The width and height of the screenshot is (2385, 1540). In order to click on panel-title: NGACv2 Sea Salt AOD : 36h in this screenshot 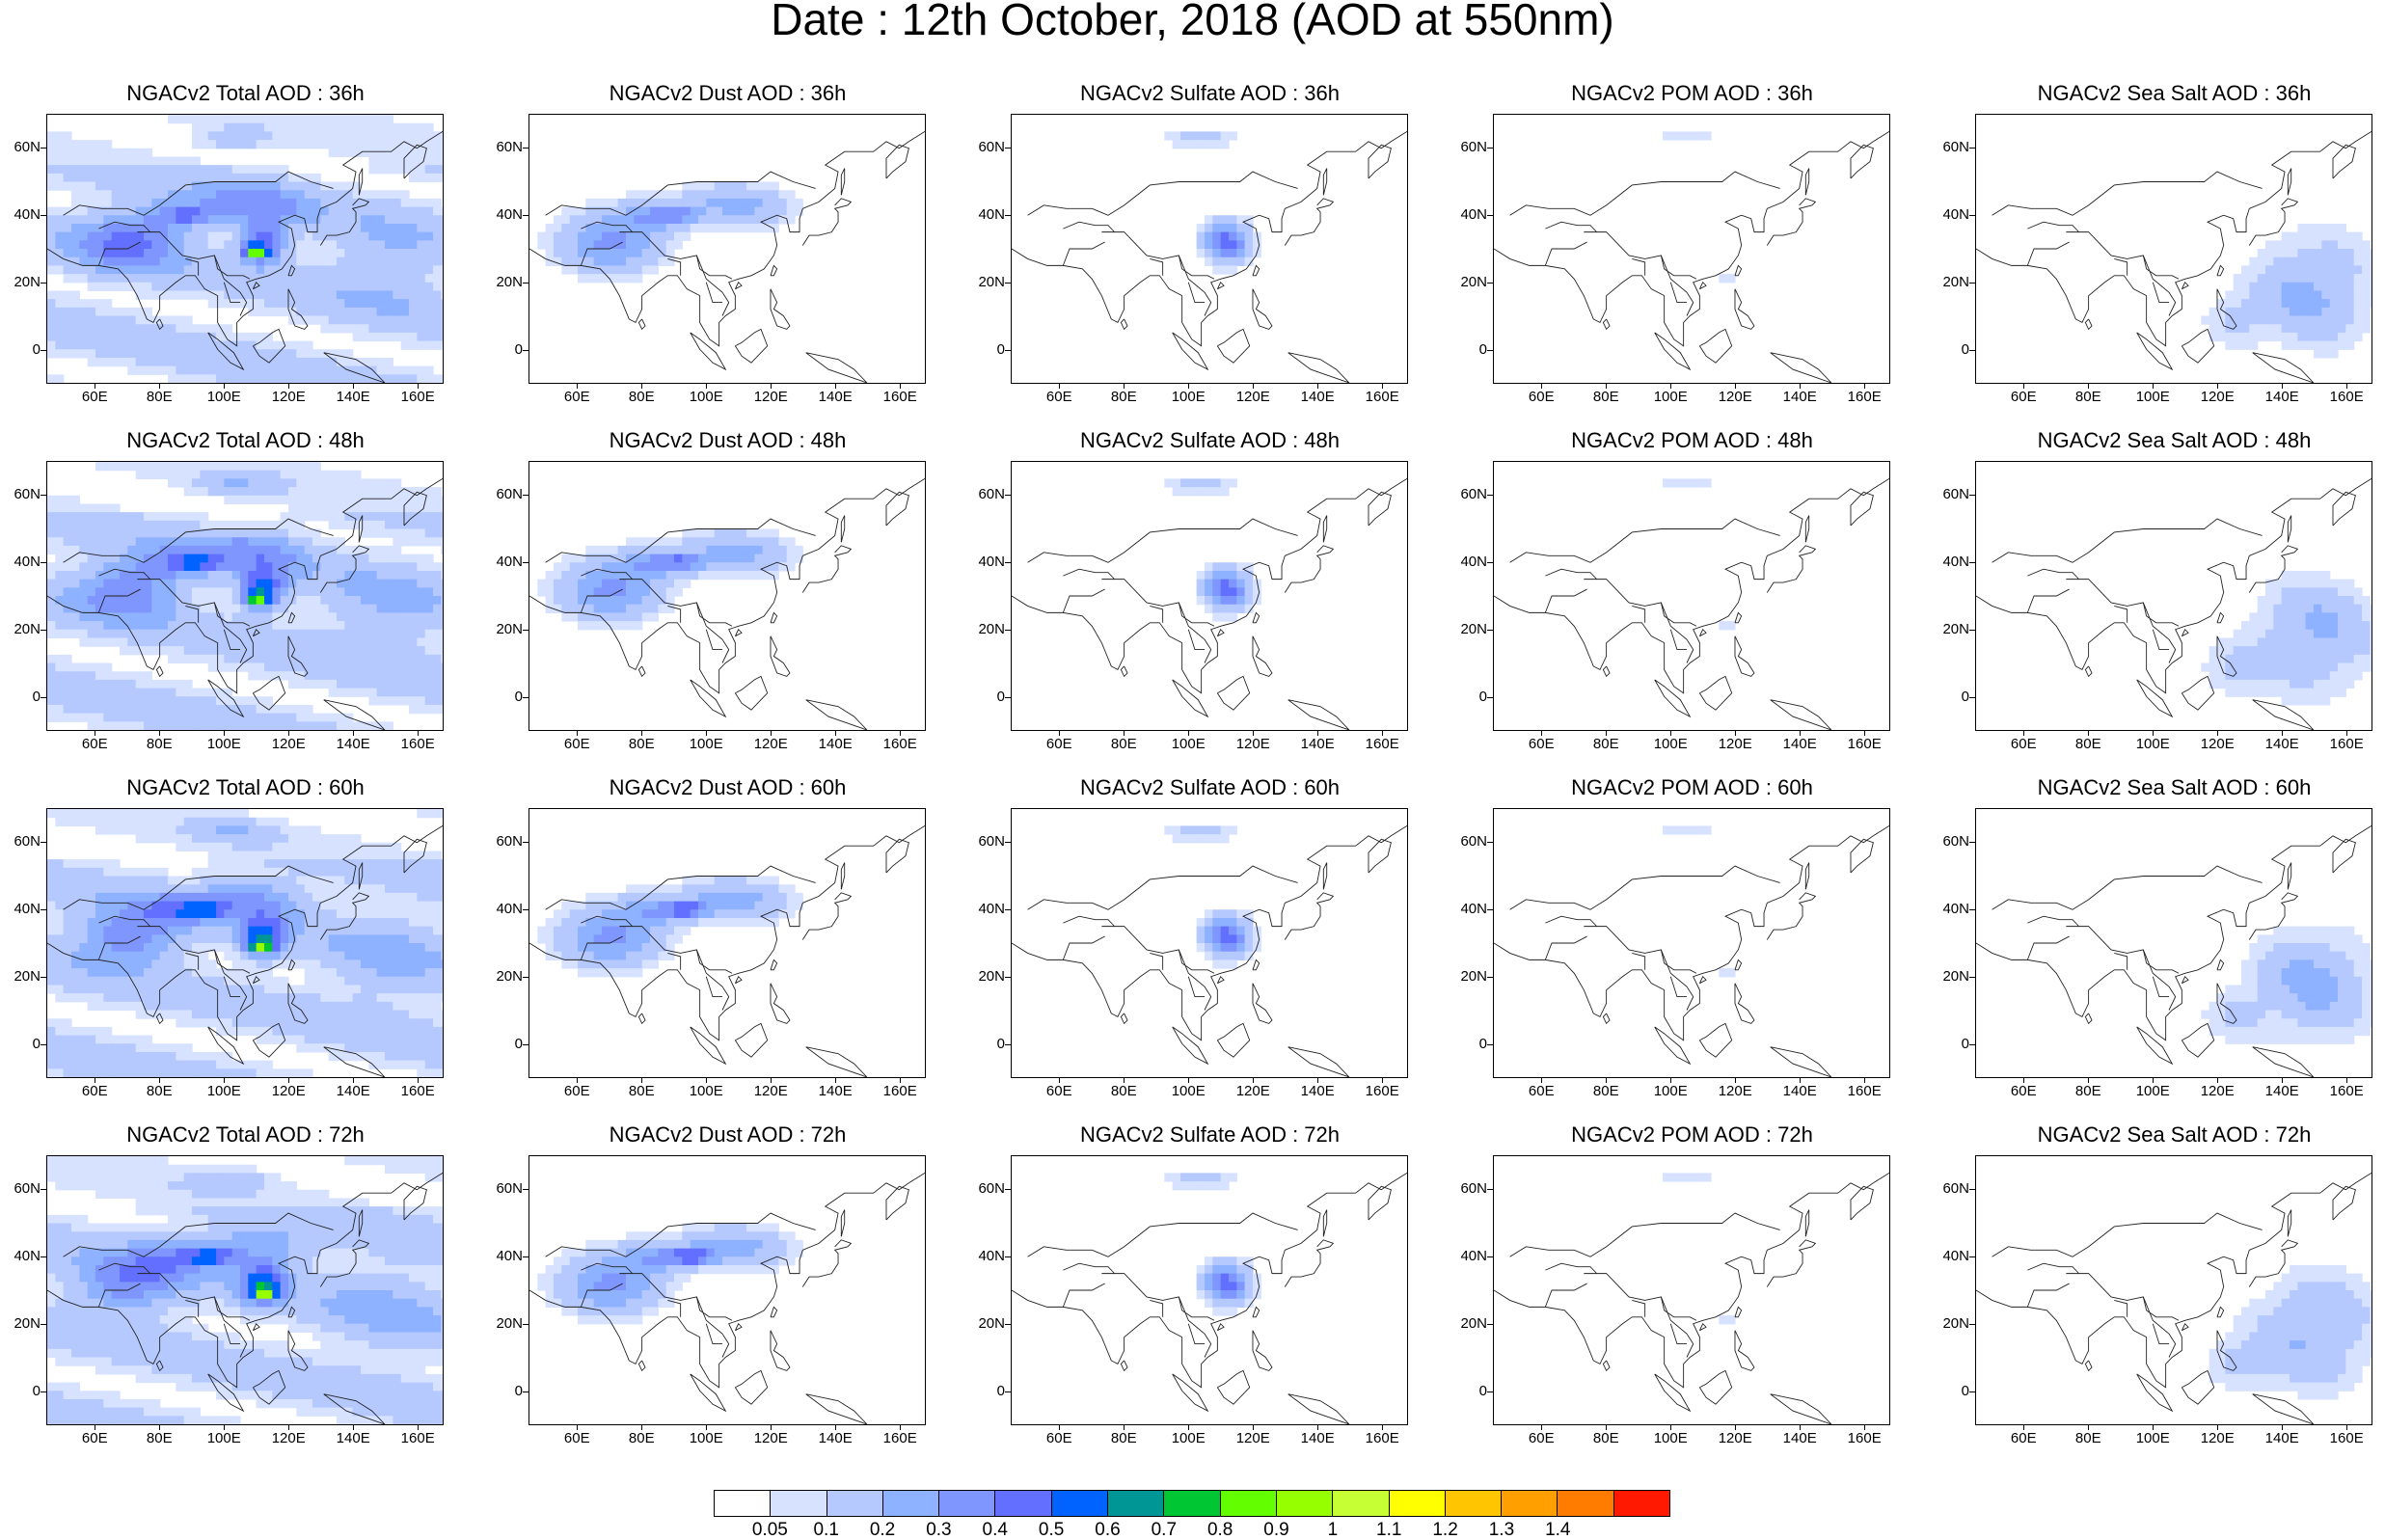, I will do `click(2174, 93)`.